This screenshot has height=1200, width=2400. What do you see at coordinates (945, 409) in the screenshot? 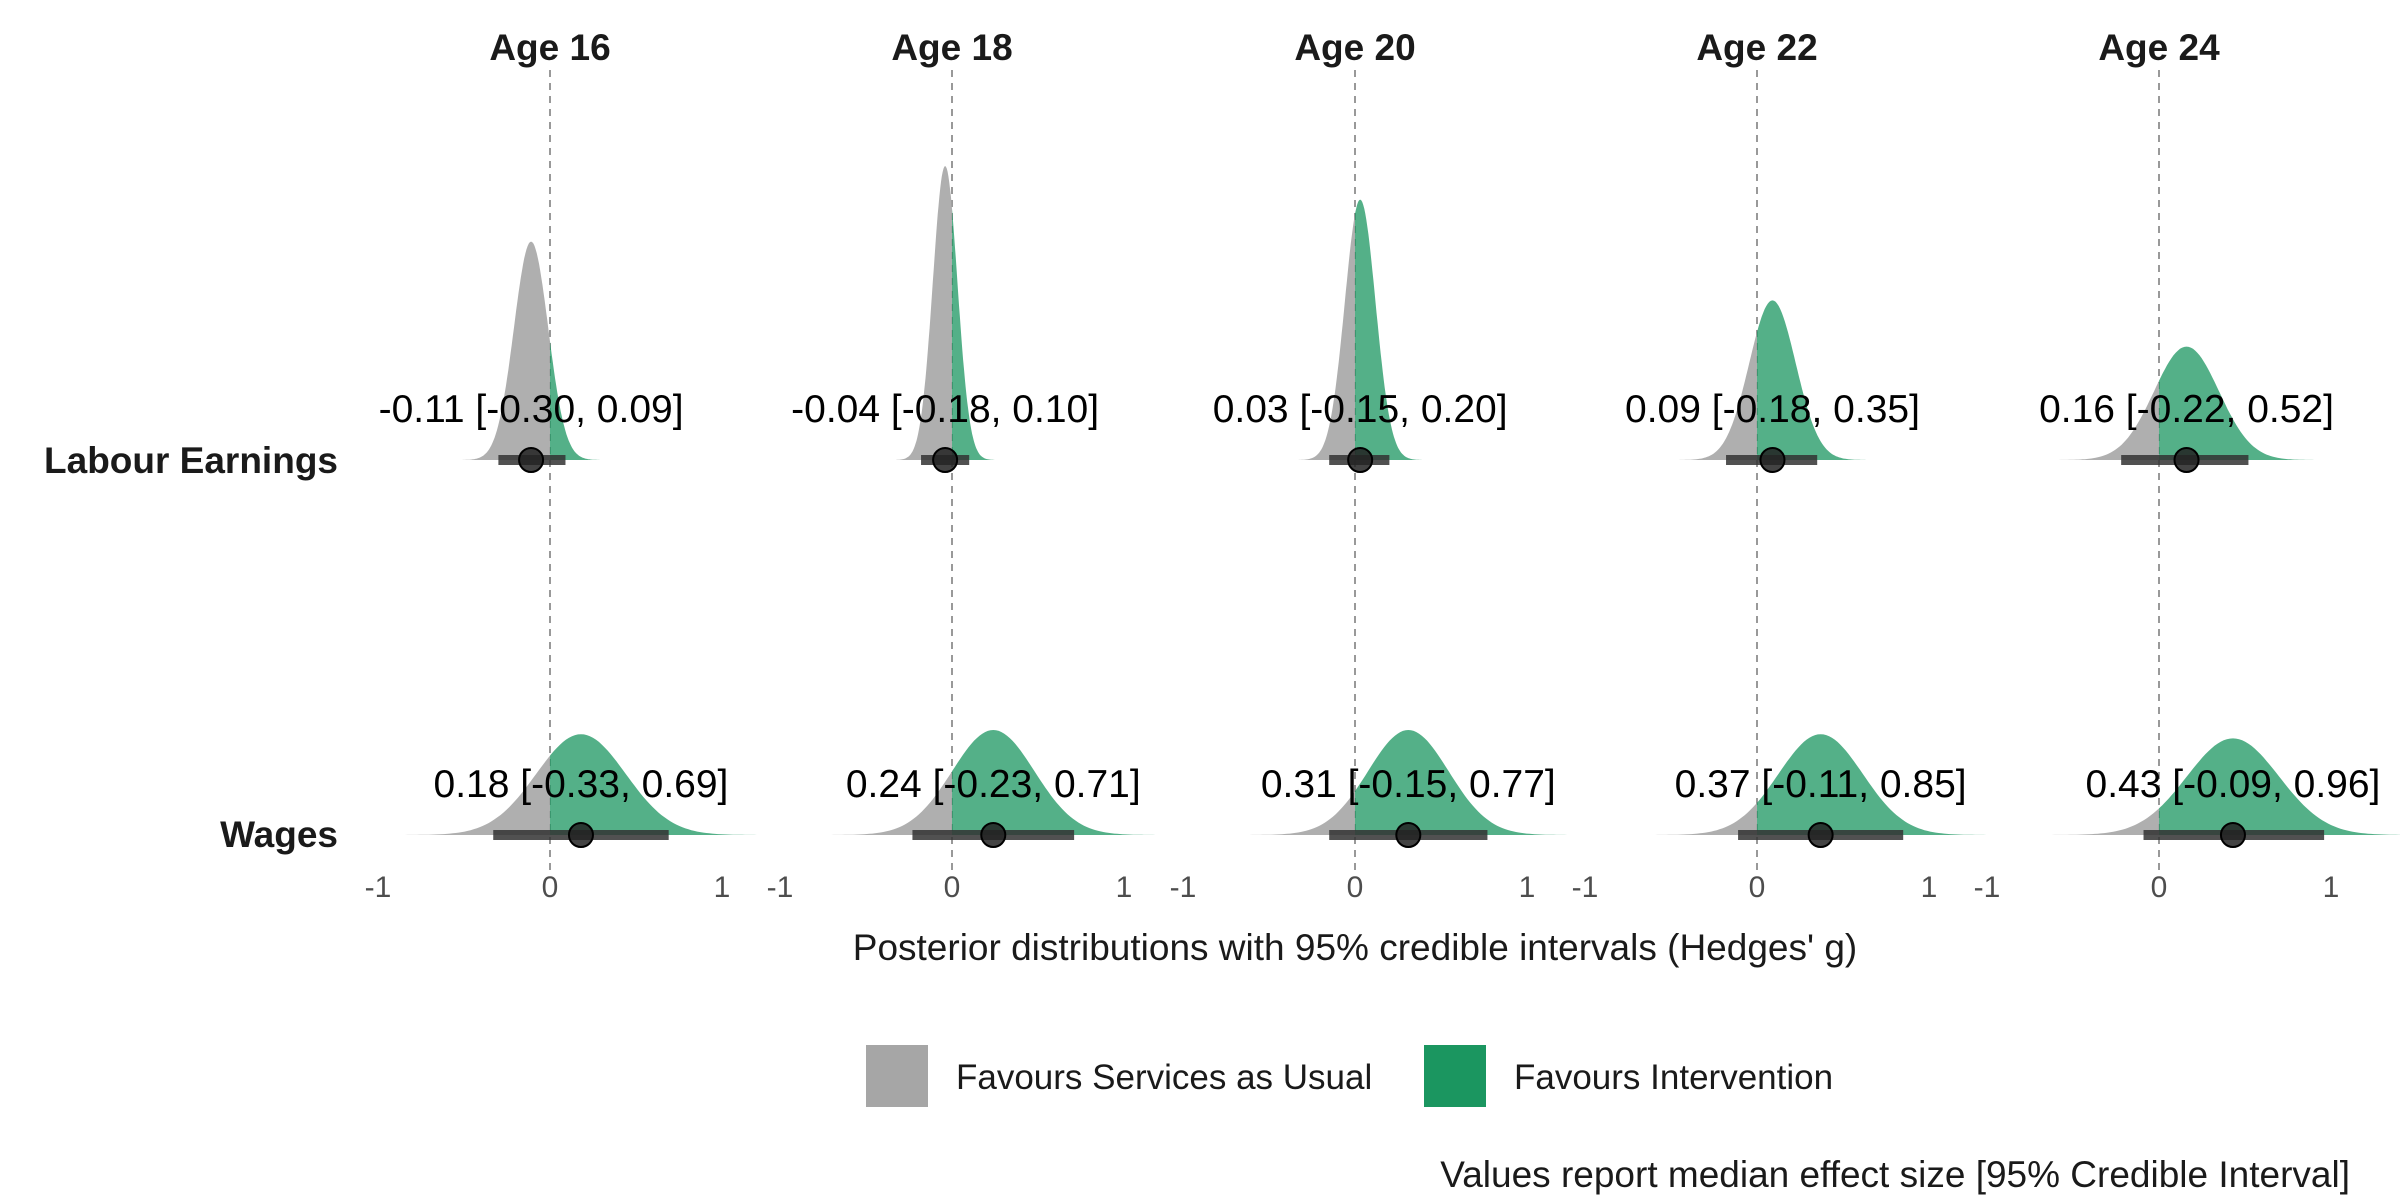
I see `value-label-labour-earnings-age-18: -0.04 [-0.18, 0.10]` at bounding box center [945, 409].